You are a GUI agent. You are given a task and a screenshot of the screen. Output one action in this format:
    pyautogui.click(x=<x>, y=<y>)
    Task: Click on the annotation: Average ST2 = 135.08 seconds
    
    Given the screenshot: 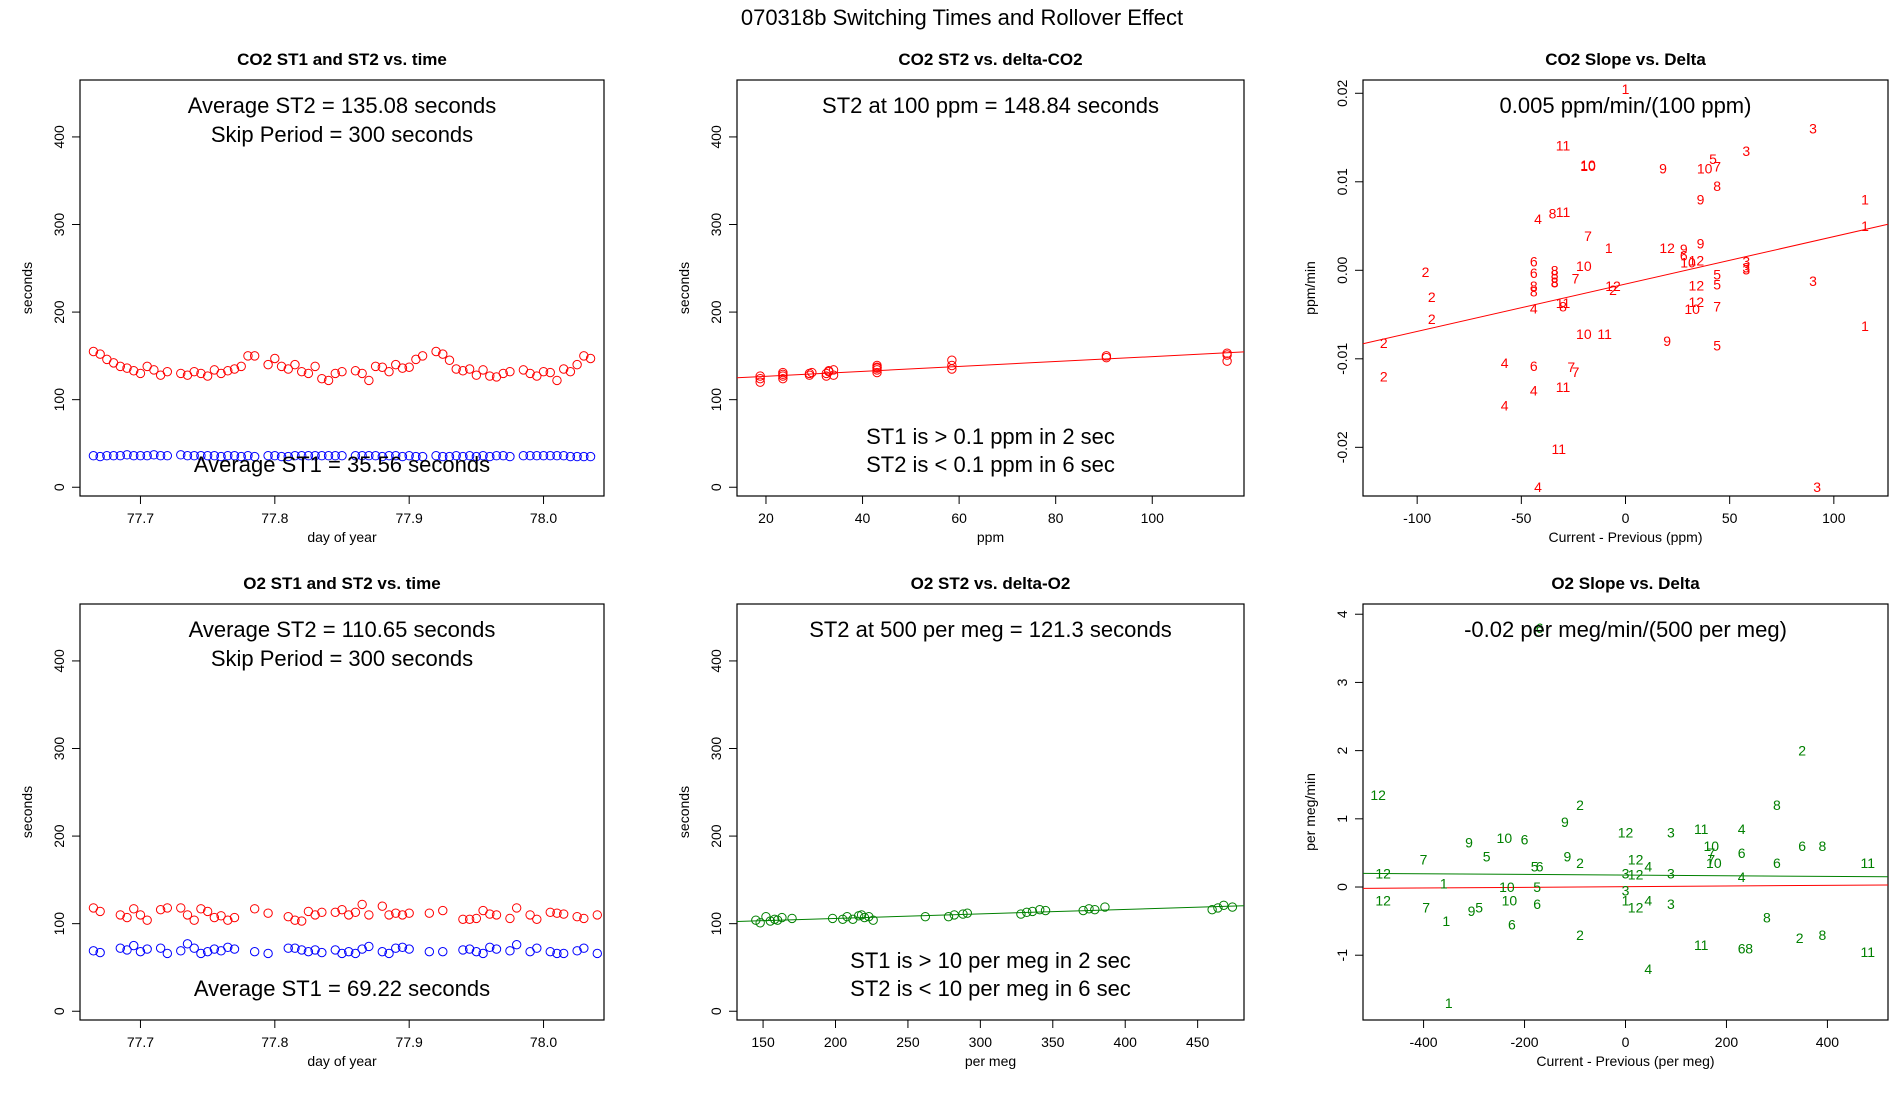 What is the action you would take?
    pyautogui.click(x=342, y=105)
    